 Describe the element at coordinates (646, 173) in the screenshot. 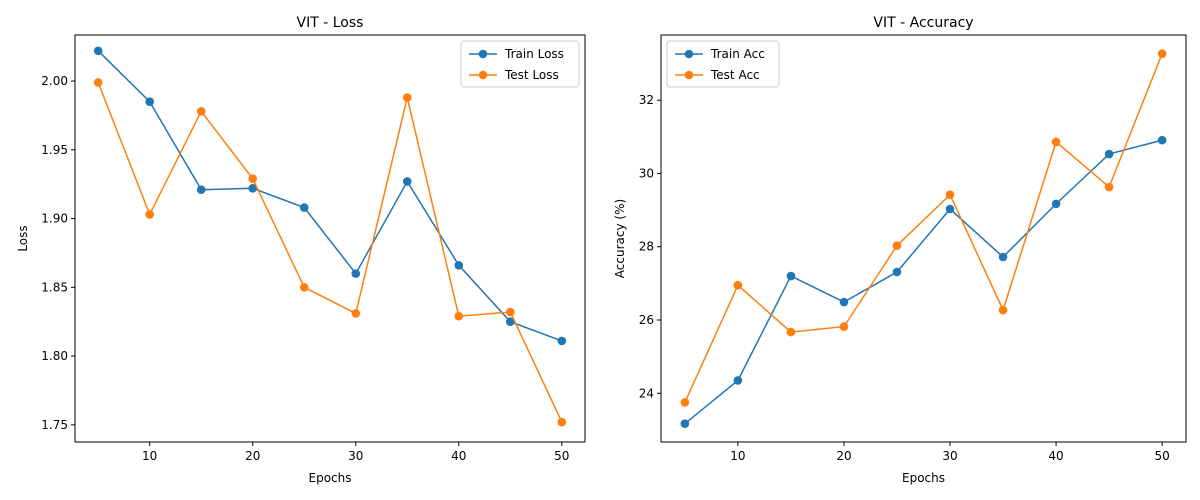

I see `y-tick-label: 30` at that location.